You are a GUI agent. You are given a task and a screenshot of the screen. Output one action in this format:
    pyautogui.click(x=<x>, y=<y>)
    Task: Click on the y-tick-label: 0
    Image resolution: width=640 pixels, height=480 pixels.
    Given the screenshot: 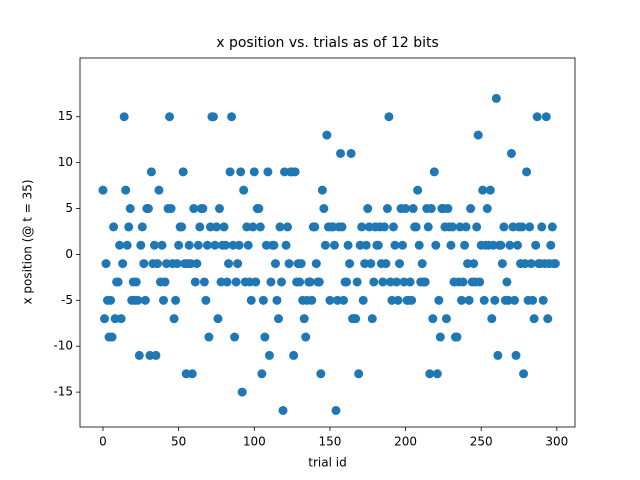 What is the action you would take?
    pyautogui.click(x=69, y=254)
    